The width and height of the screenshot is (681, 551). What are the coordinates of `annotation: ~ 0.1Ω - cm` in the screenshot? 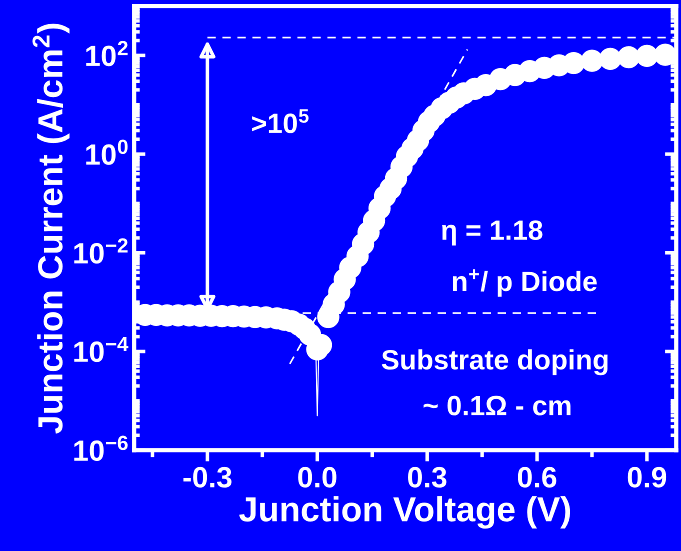 It's located at (497, 406).